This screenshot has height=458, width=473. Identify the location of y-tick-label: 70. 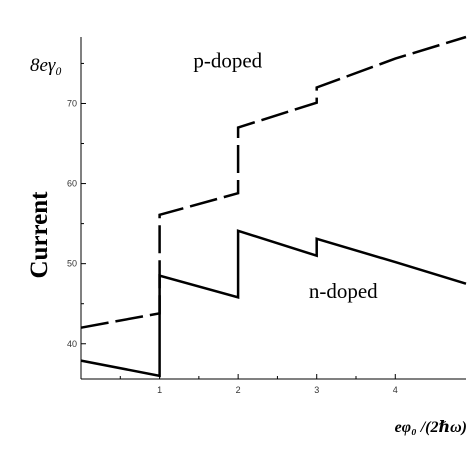
(72, 103).